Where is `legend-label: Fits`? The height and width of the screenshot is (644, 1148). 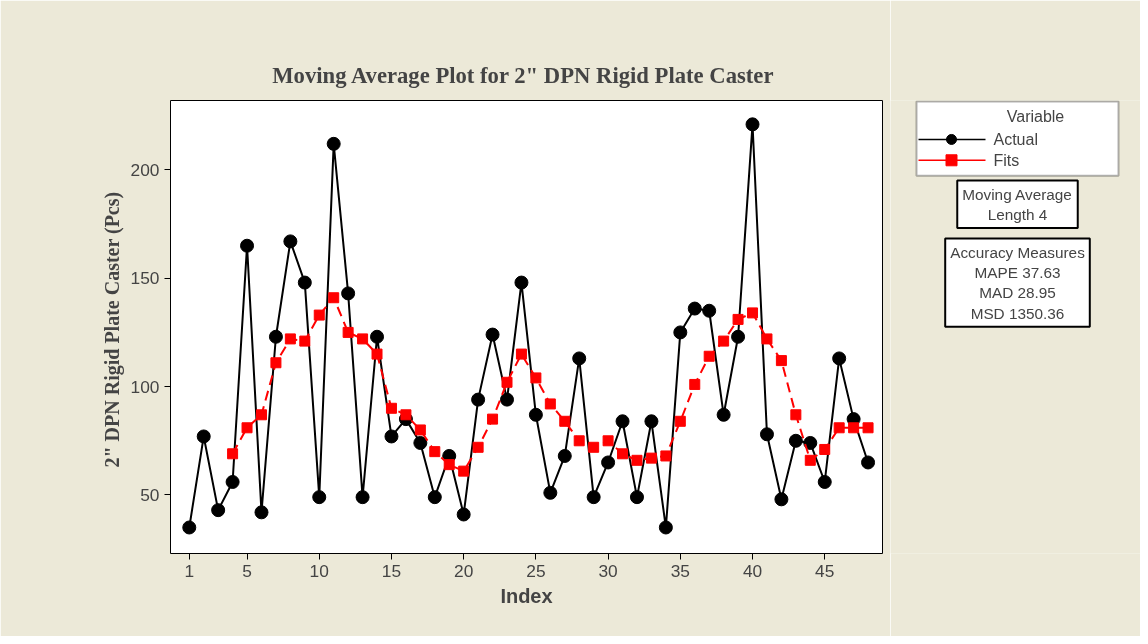
legend-label: Fits is located at coordinates (1006, 160).